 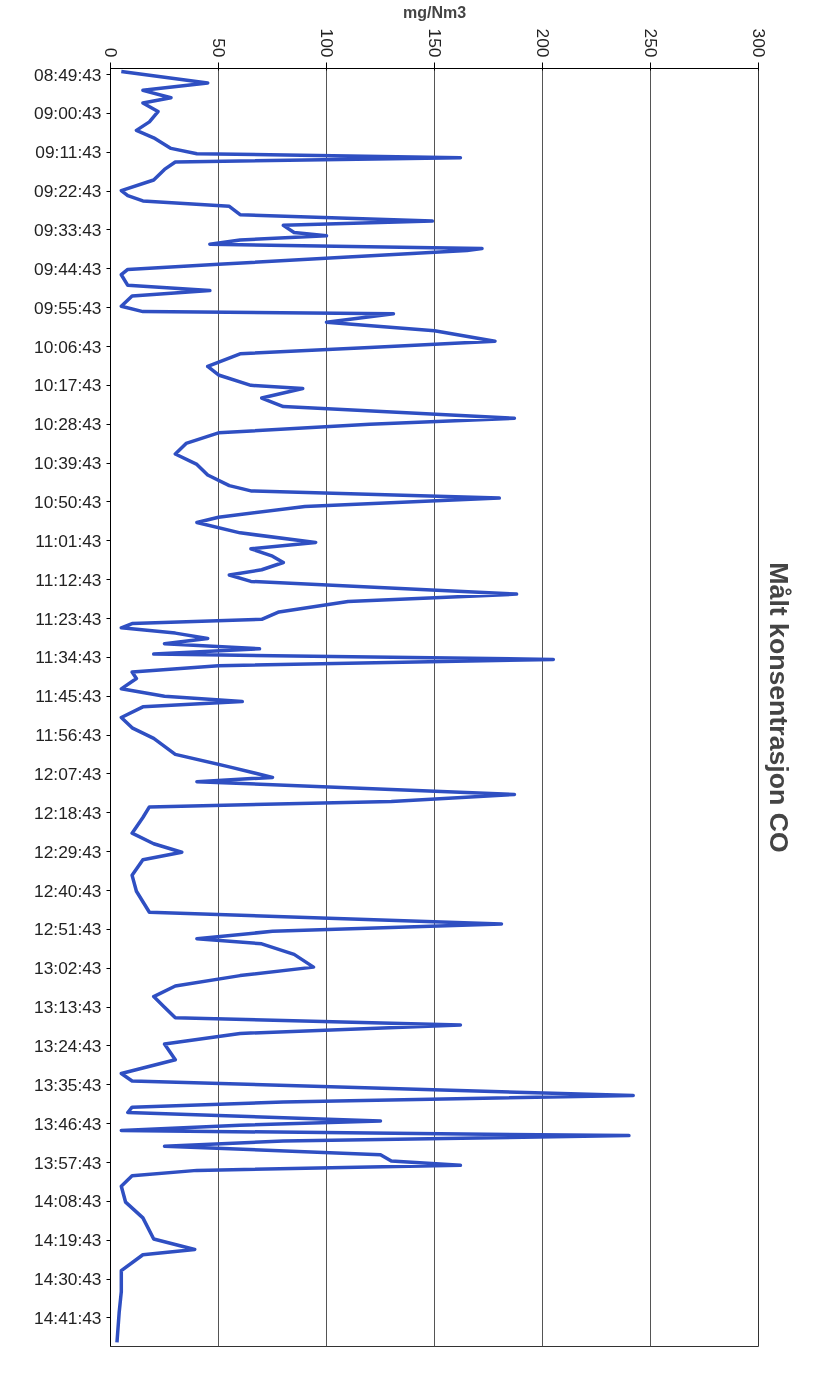 I want to click on y-tick-label: 14:30:43, so click(x=68, y=1279).